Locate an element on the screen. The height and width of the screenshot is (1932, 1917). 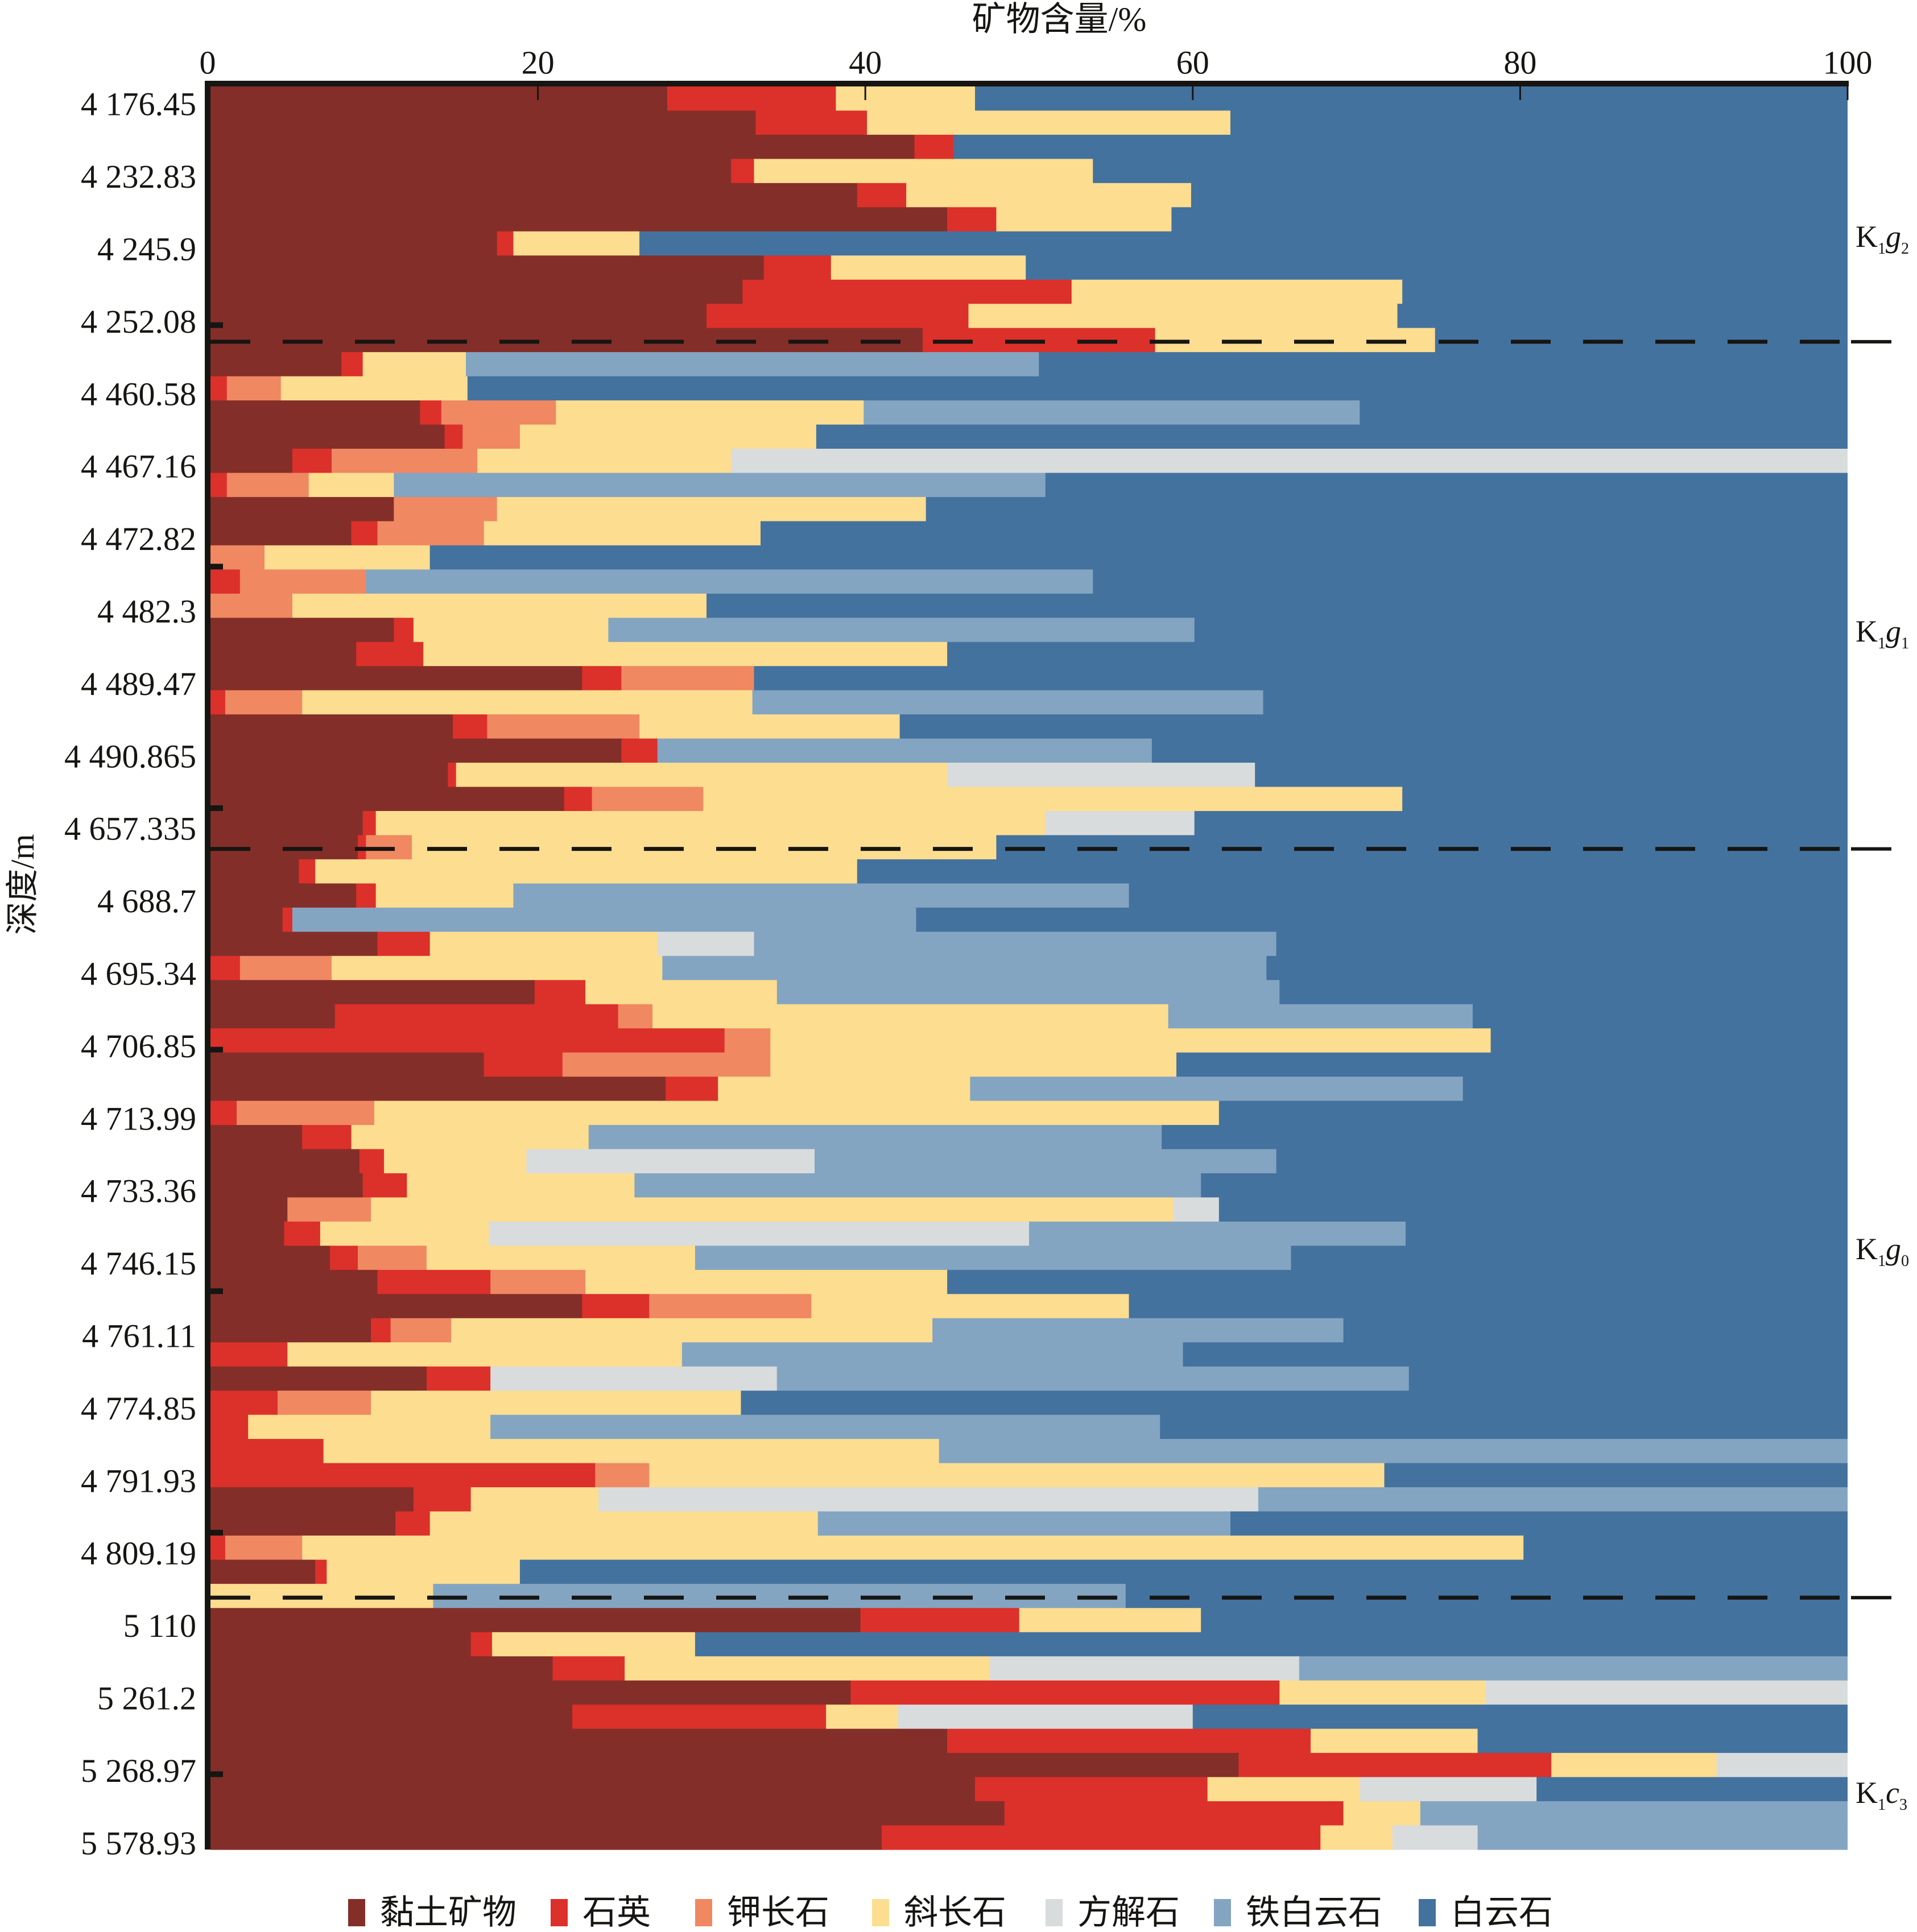
y-tick-label: 4 713.99 is located at coordinates (138, 1118).